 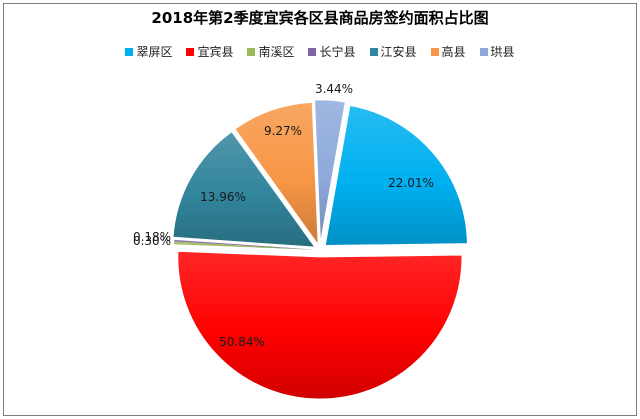 What do you see at coordinates (242, 342) in the screenshot?
I see `data-label: 50.84%` at bounding box center [242, 342].